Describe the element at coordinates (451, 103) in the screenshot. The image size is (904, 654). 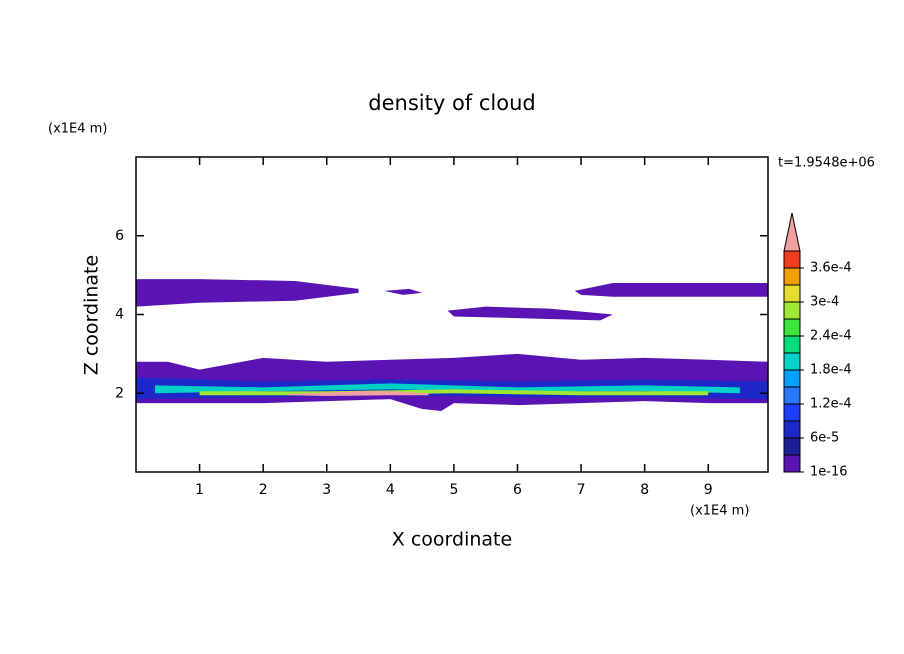
I see `chart-title: density of cloud` at that location.